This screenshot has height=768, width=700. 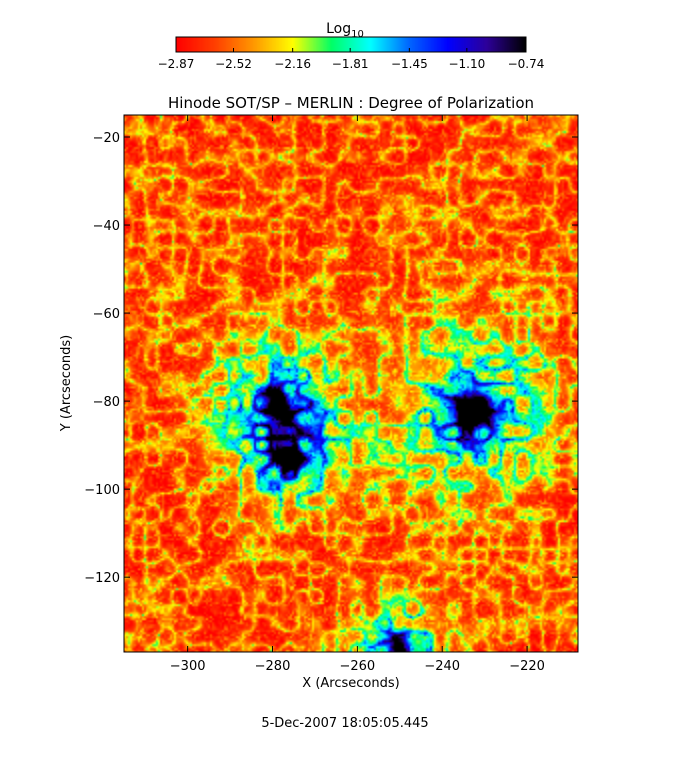 I want to click on x-tick-label: −240, so click(x=442, y=666).